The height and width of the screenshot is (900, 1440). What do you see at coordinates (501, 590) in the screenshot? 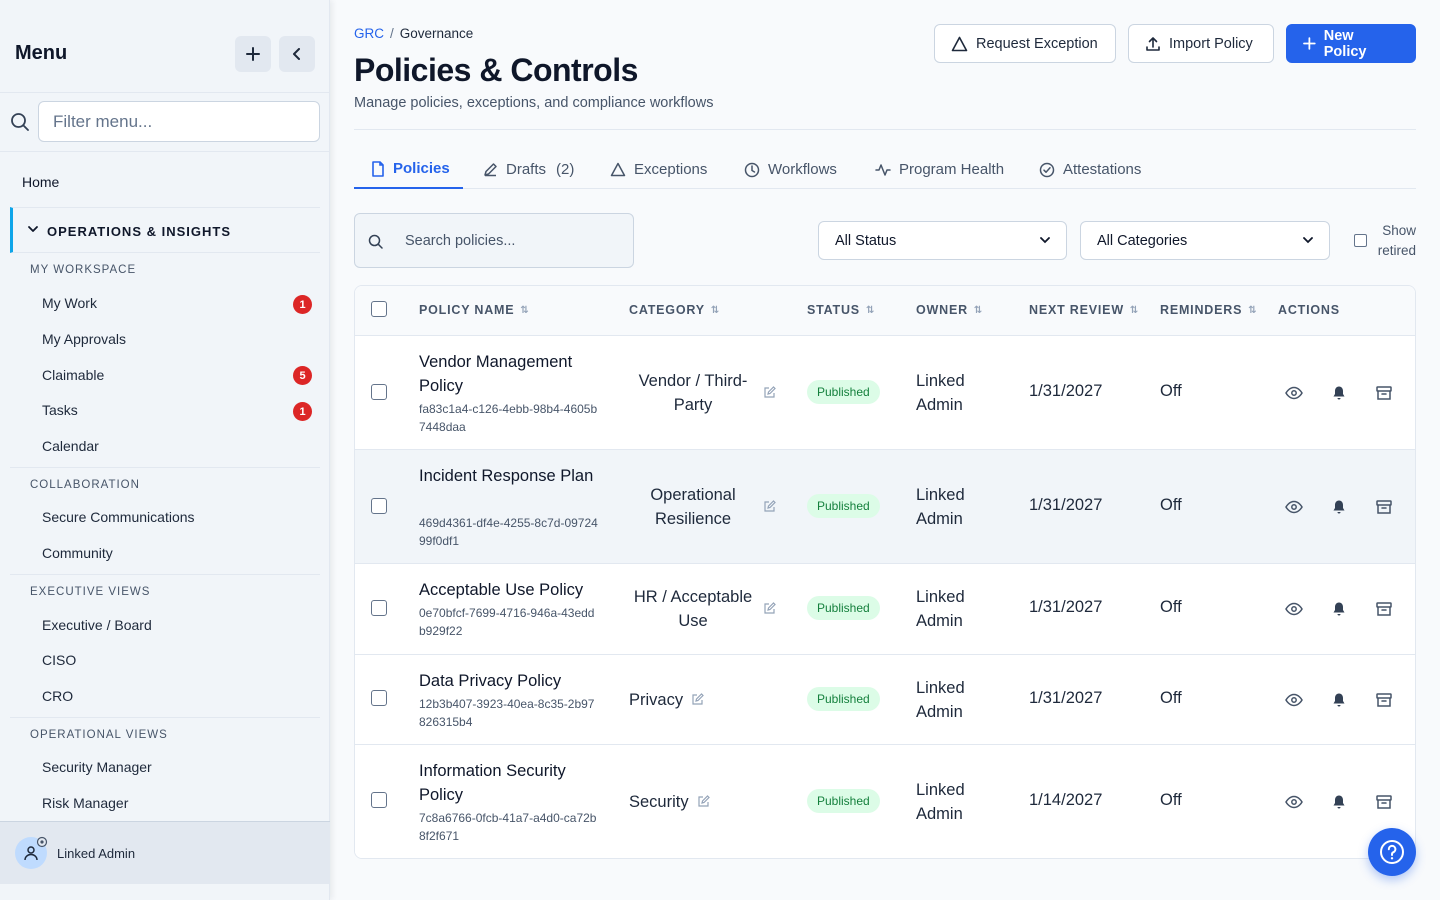
I see `policy-name: Acceptable Use Policy` at bounding box center [501, 590].